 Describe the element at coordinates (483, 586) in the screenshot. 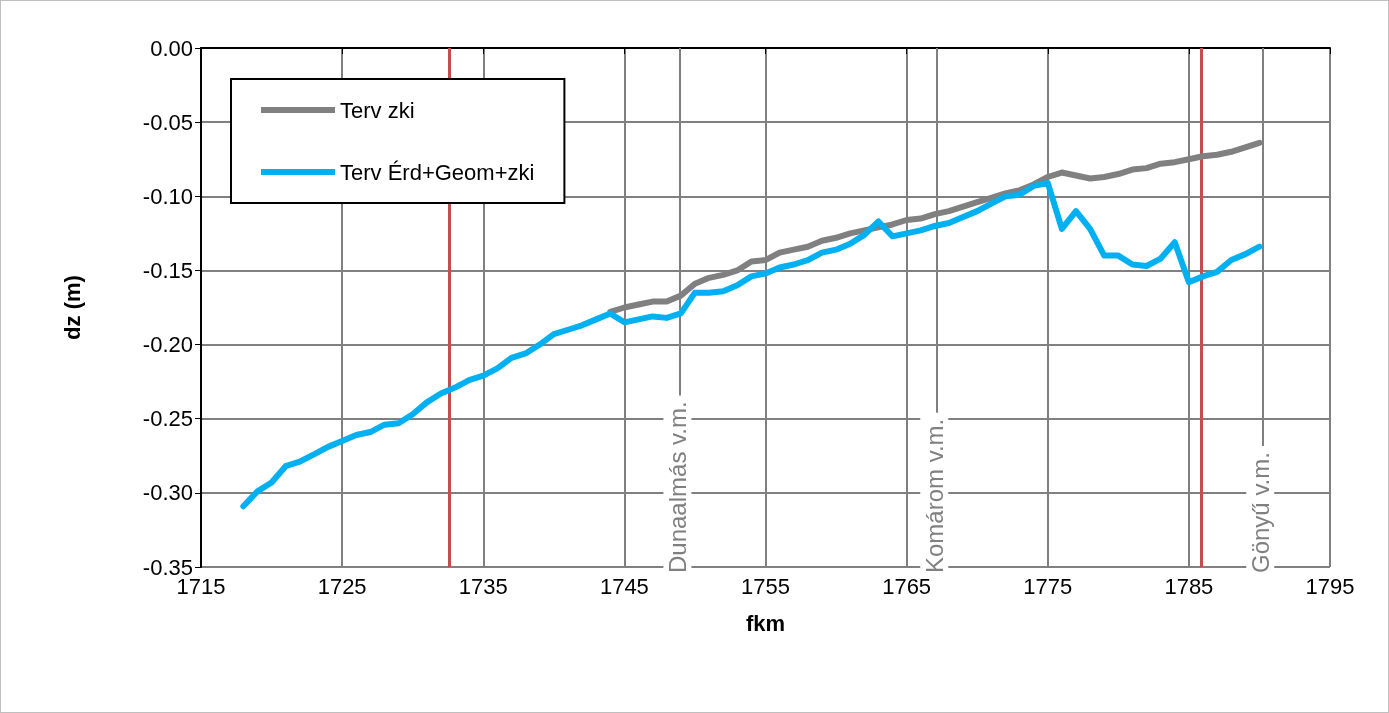

I see `x-tick-label: 1735` at that location.